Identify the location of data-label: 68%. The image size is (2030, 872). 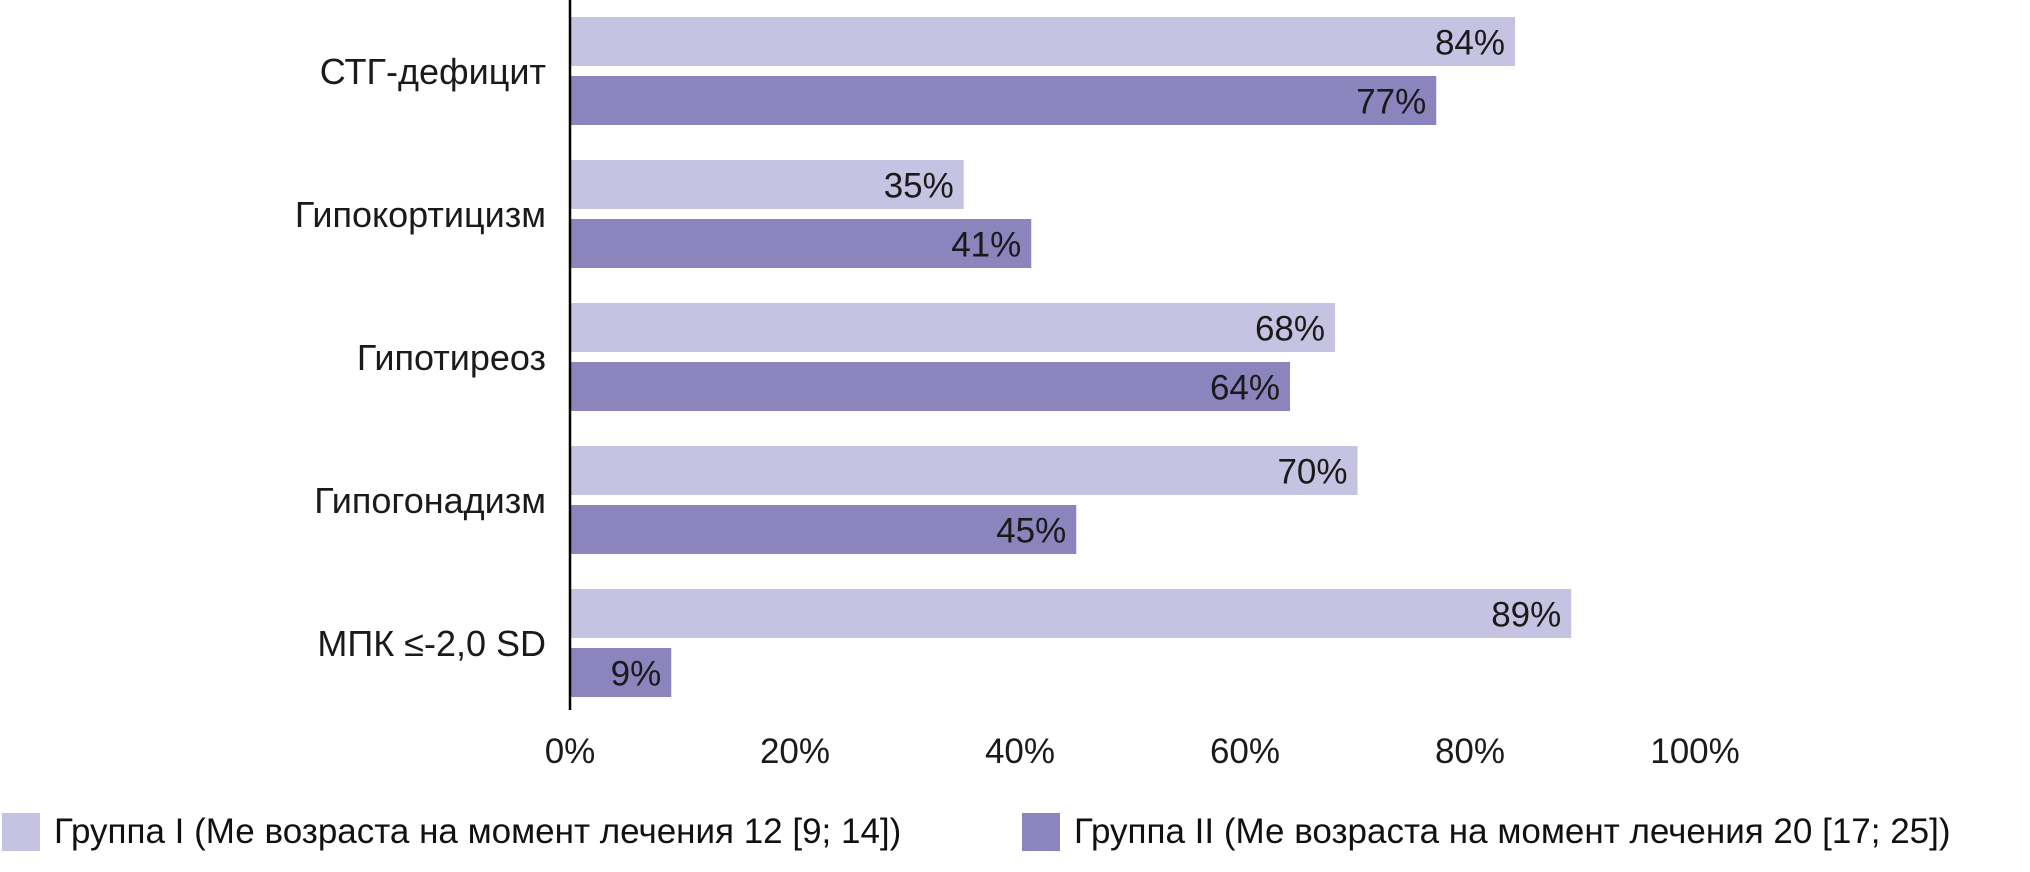
(1290, 329).